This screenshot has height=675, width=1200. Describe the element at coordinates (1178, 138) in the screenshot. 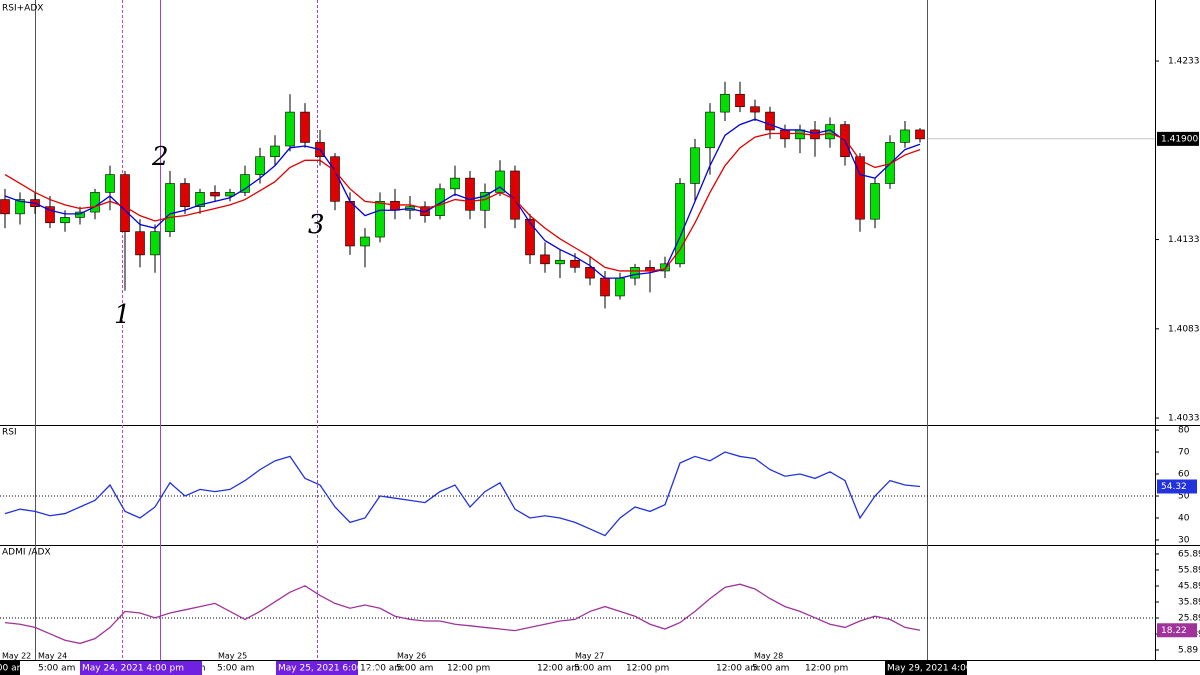

I see `price-label-bg` at that location.